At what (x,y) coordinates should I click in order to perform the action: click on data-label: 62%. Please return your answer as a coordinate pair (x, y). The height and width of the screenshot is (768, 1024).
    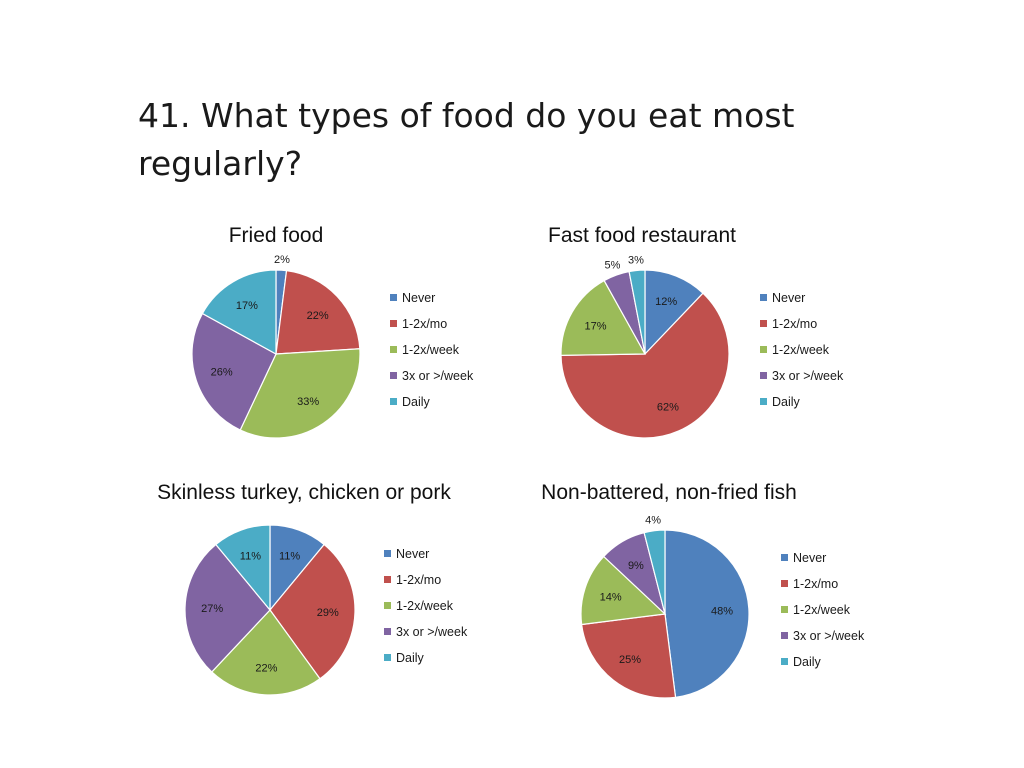
    Looking at the image, I should click on (668, 407).